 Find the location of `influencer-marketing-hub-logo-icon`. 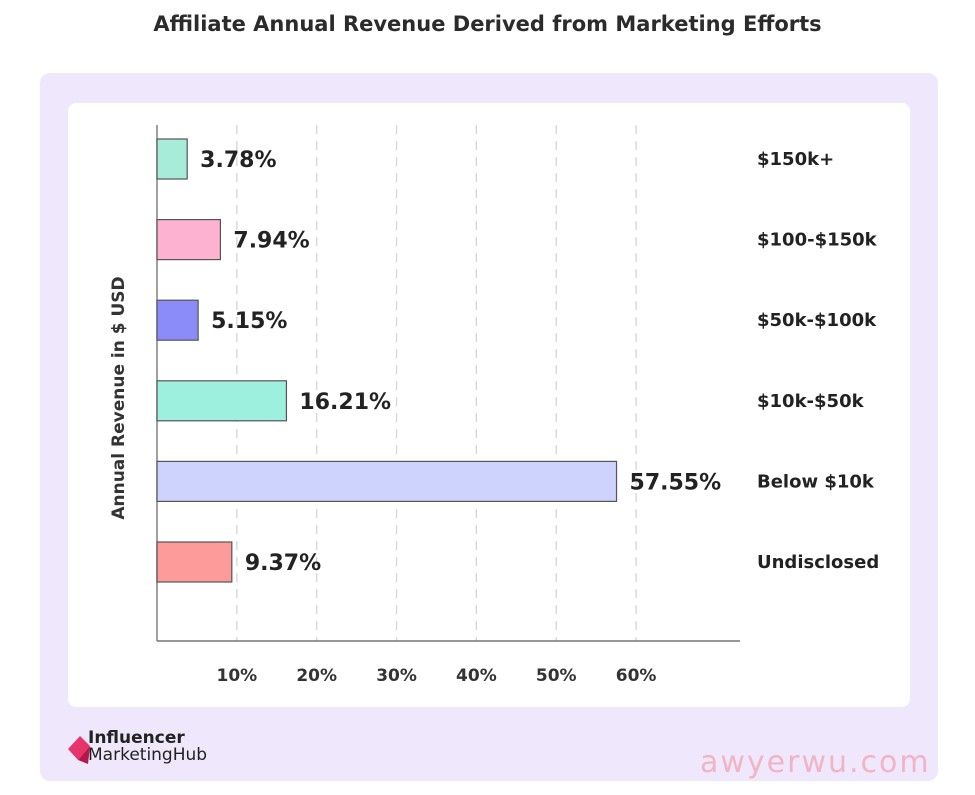

influencer-marketing-hub-logo-icon is located at coordinates (79, 750).